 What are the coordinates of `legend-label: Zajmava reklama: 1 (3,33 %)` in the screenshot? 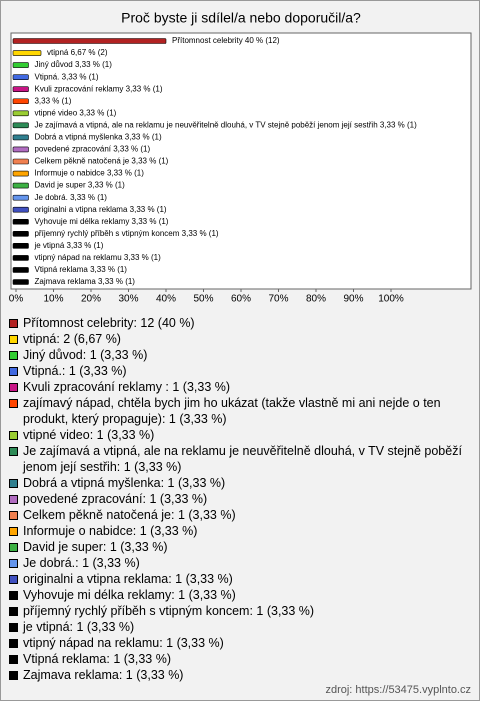 It's located at (103, 675).